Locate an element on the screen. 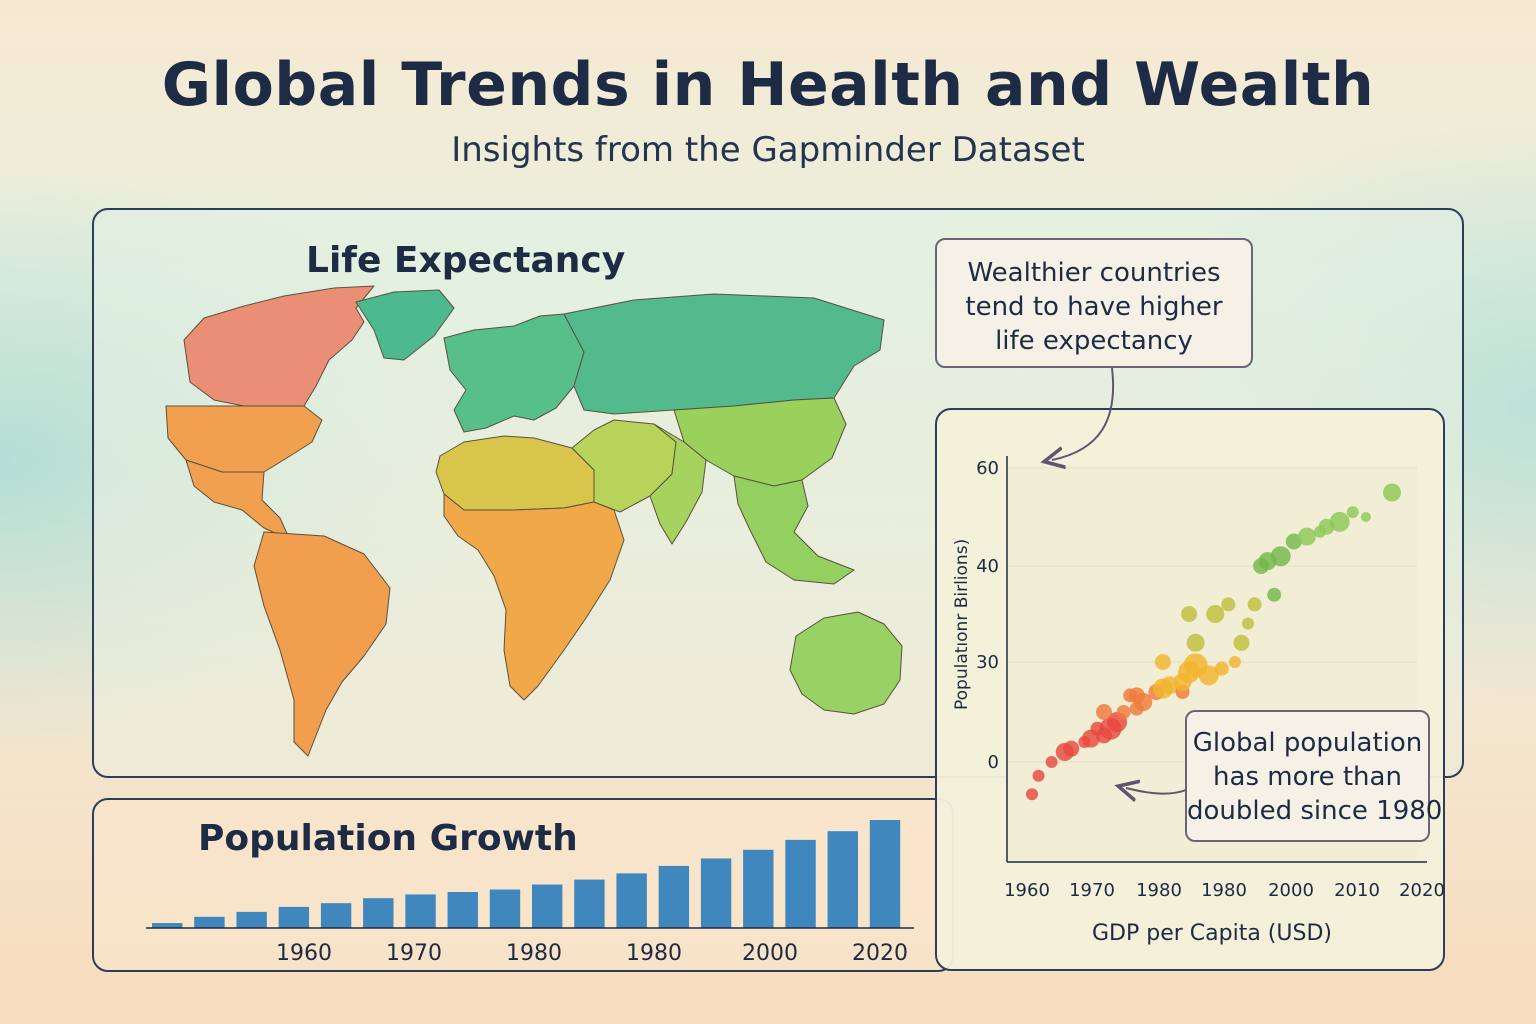  population-title: Population Growth is located at coordinates (388, 838).